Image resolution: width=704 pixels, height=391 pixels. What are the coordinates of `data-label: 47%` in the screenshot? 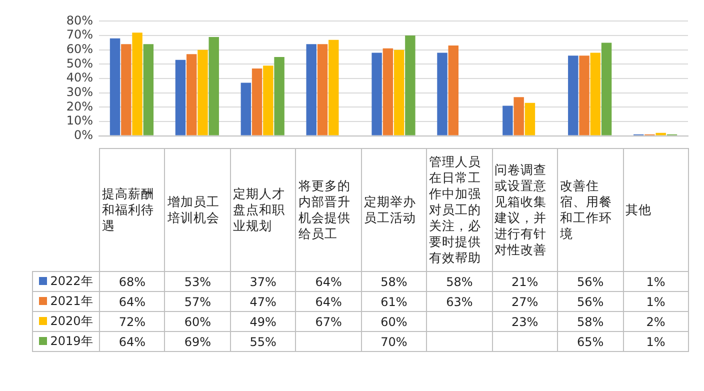 It's located at (263, 302).